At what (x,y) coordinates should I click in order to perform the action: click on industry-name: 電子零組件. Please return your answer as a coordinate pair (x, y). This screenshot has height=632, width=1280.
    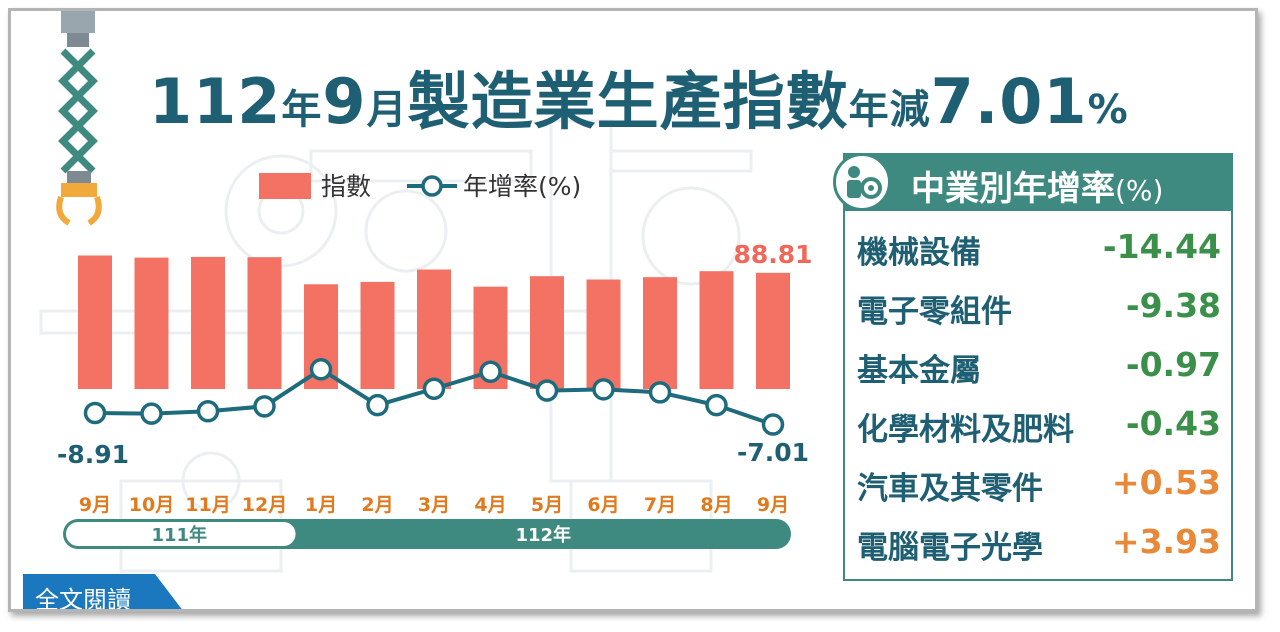
    Looking at the image, I should click on (934, 312).